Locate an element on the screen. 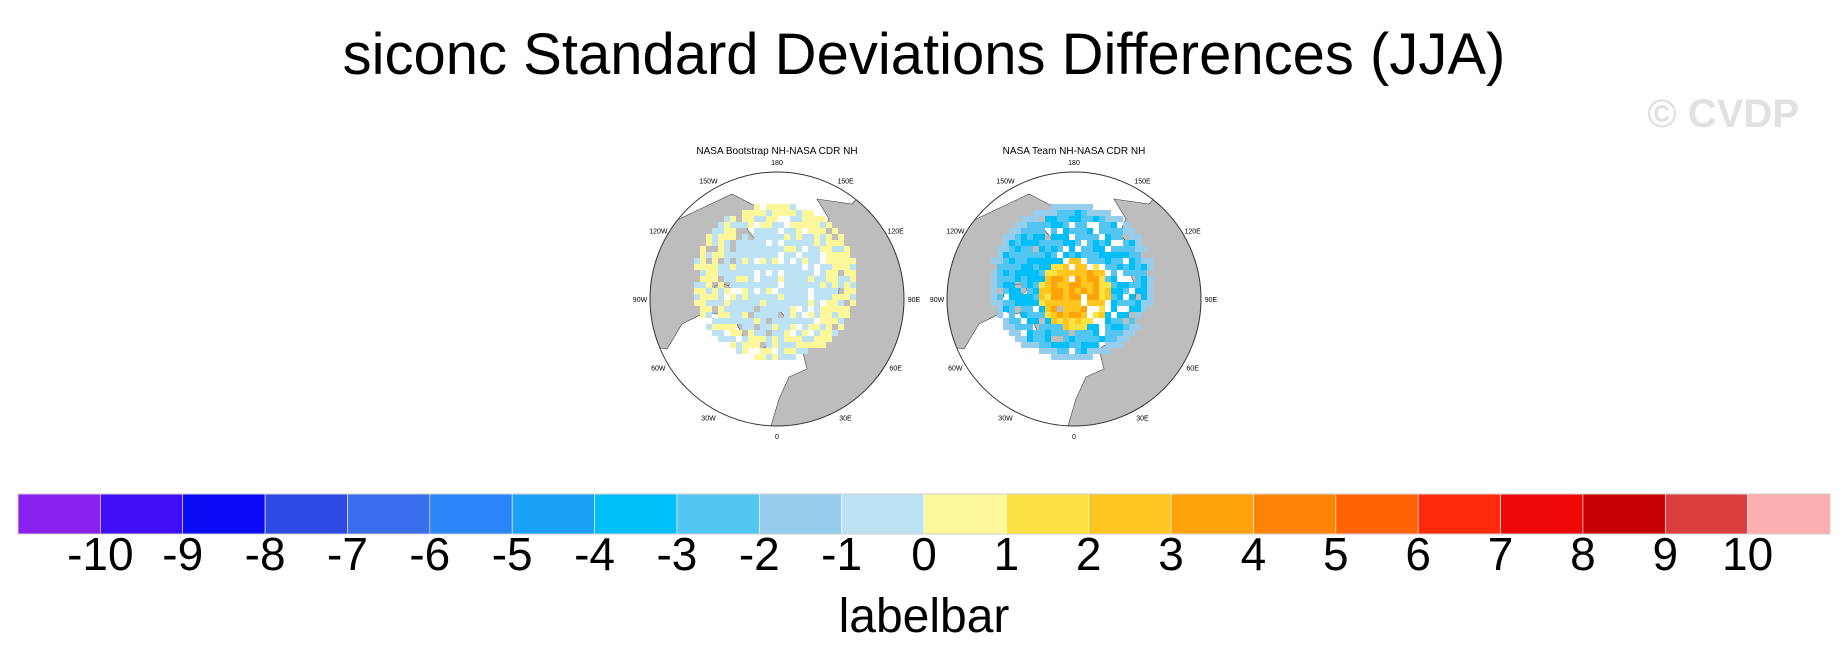  longitude-label: 60E is located at coordinates (1192, 369).